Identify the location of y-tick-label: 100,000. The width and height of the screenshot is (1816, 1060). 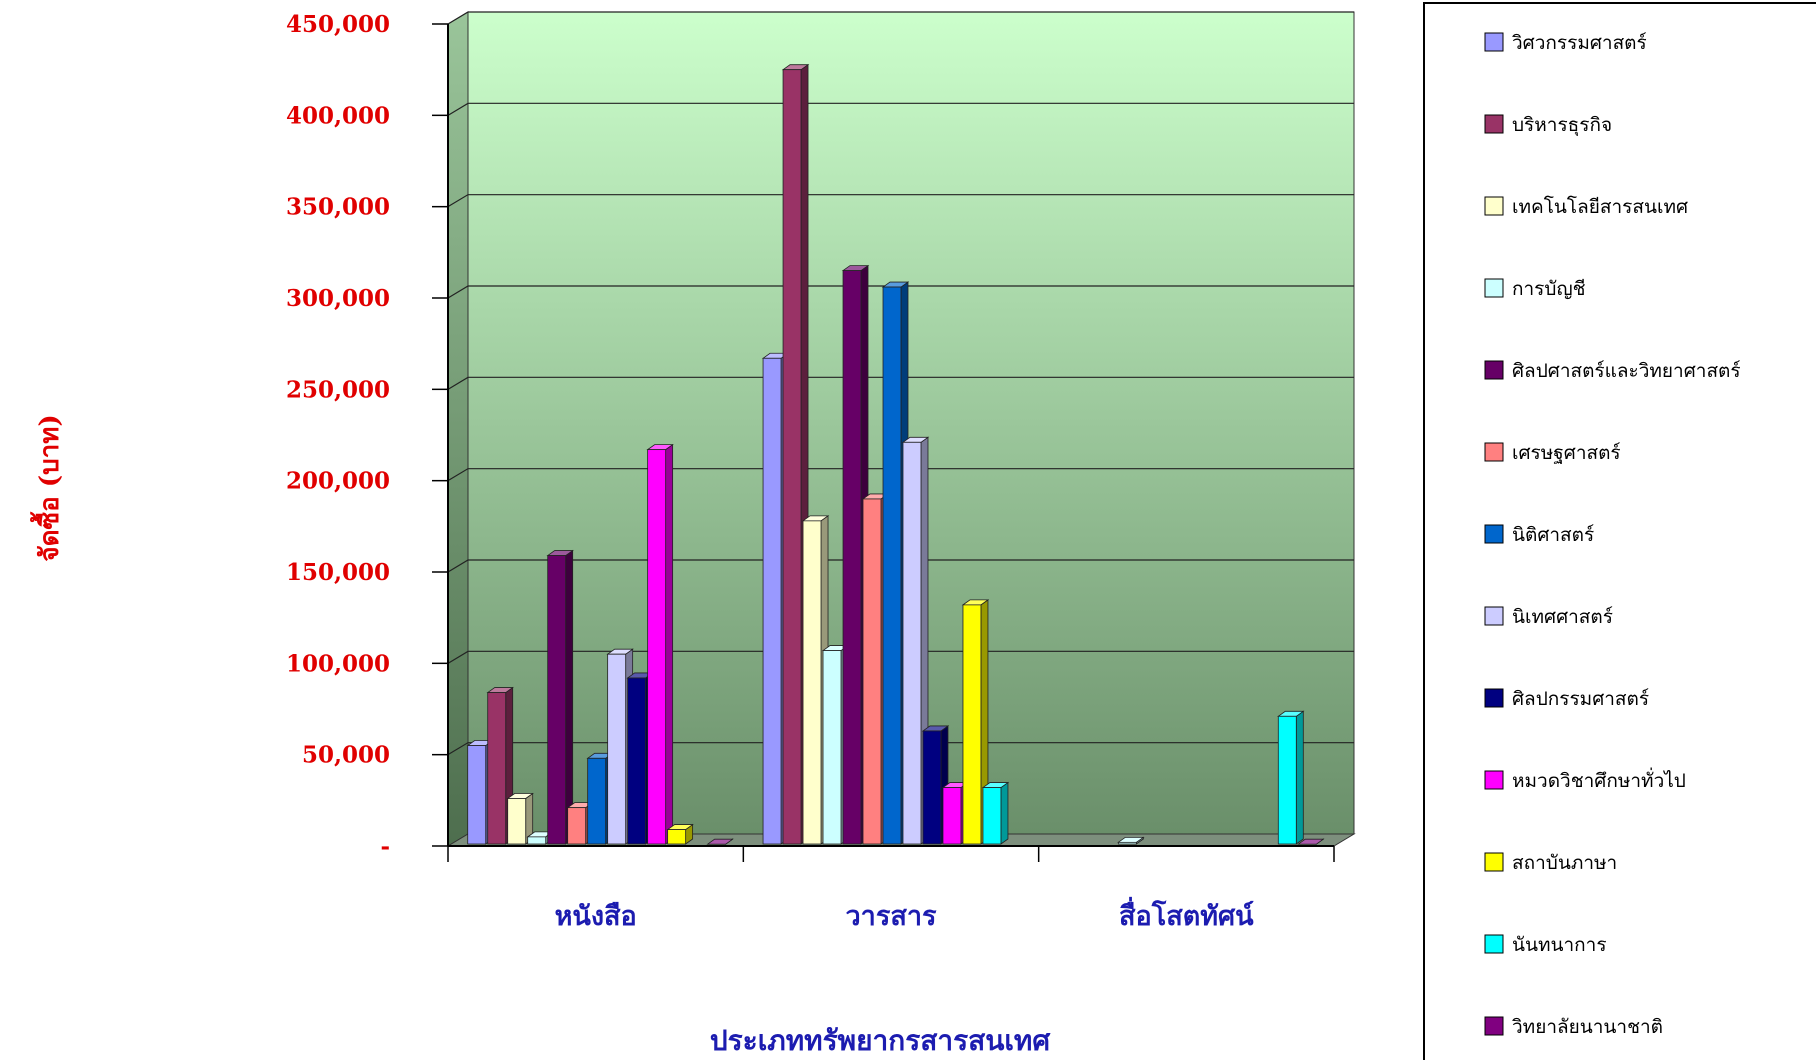
(338, 663).